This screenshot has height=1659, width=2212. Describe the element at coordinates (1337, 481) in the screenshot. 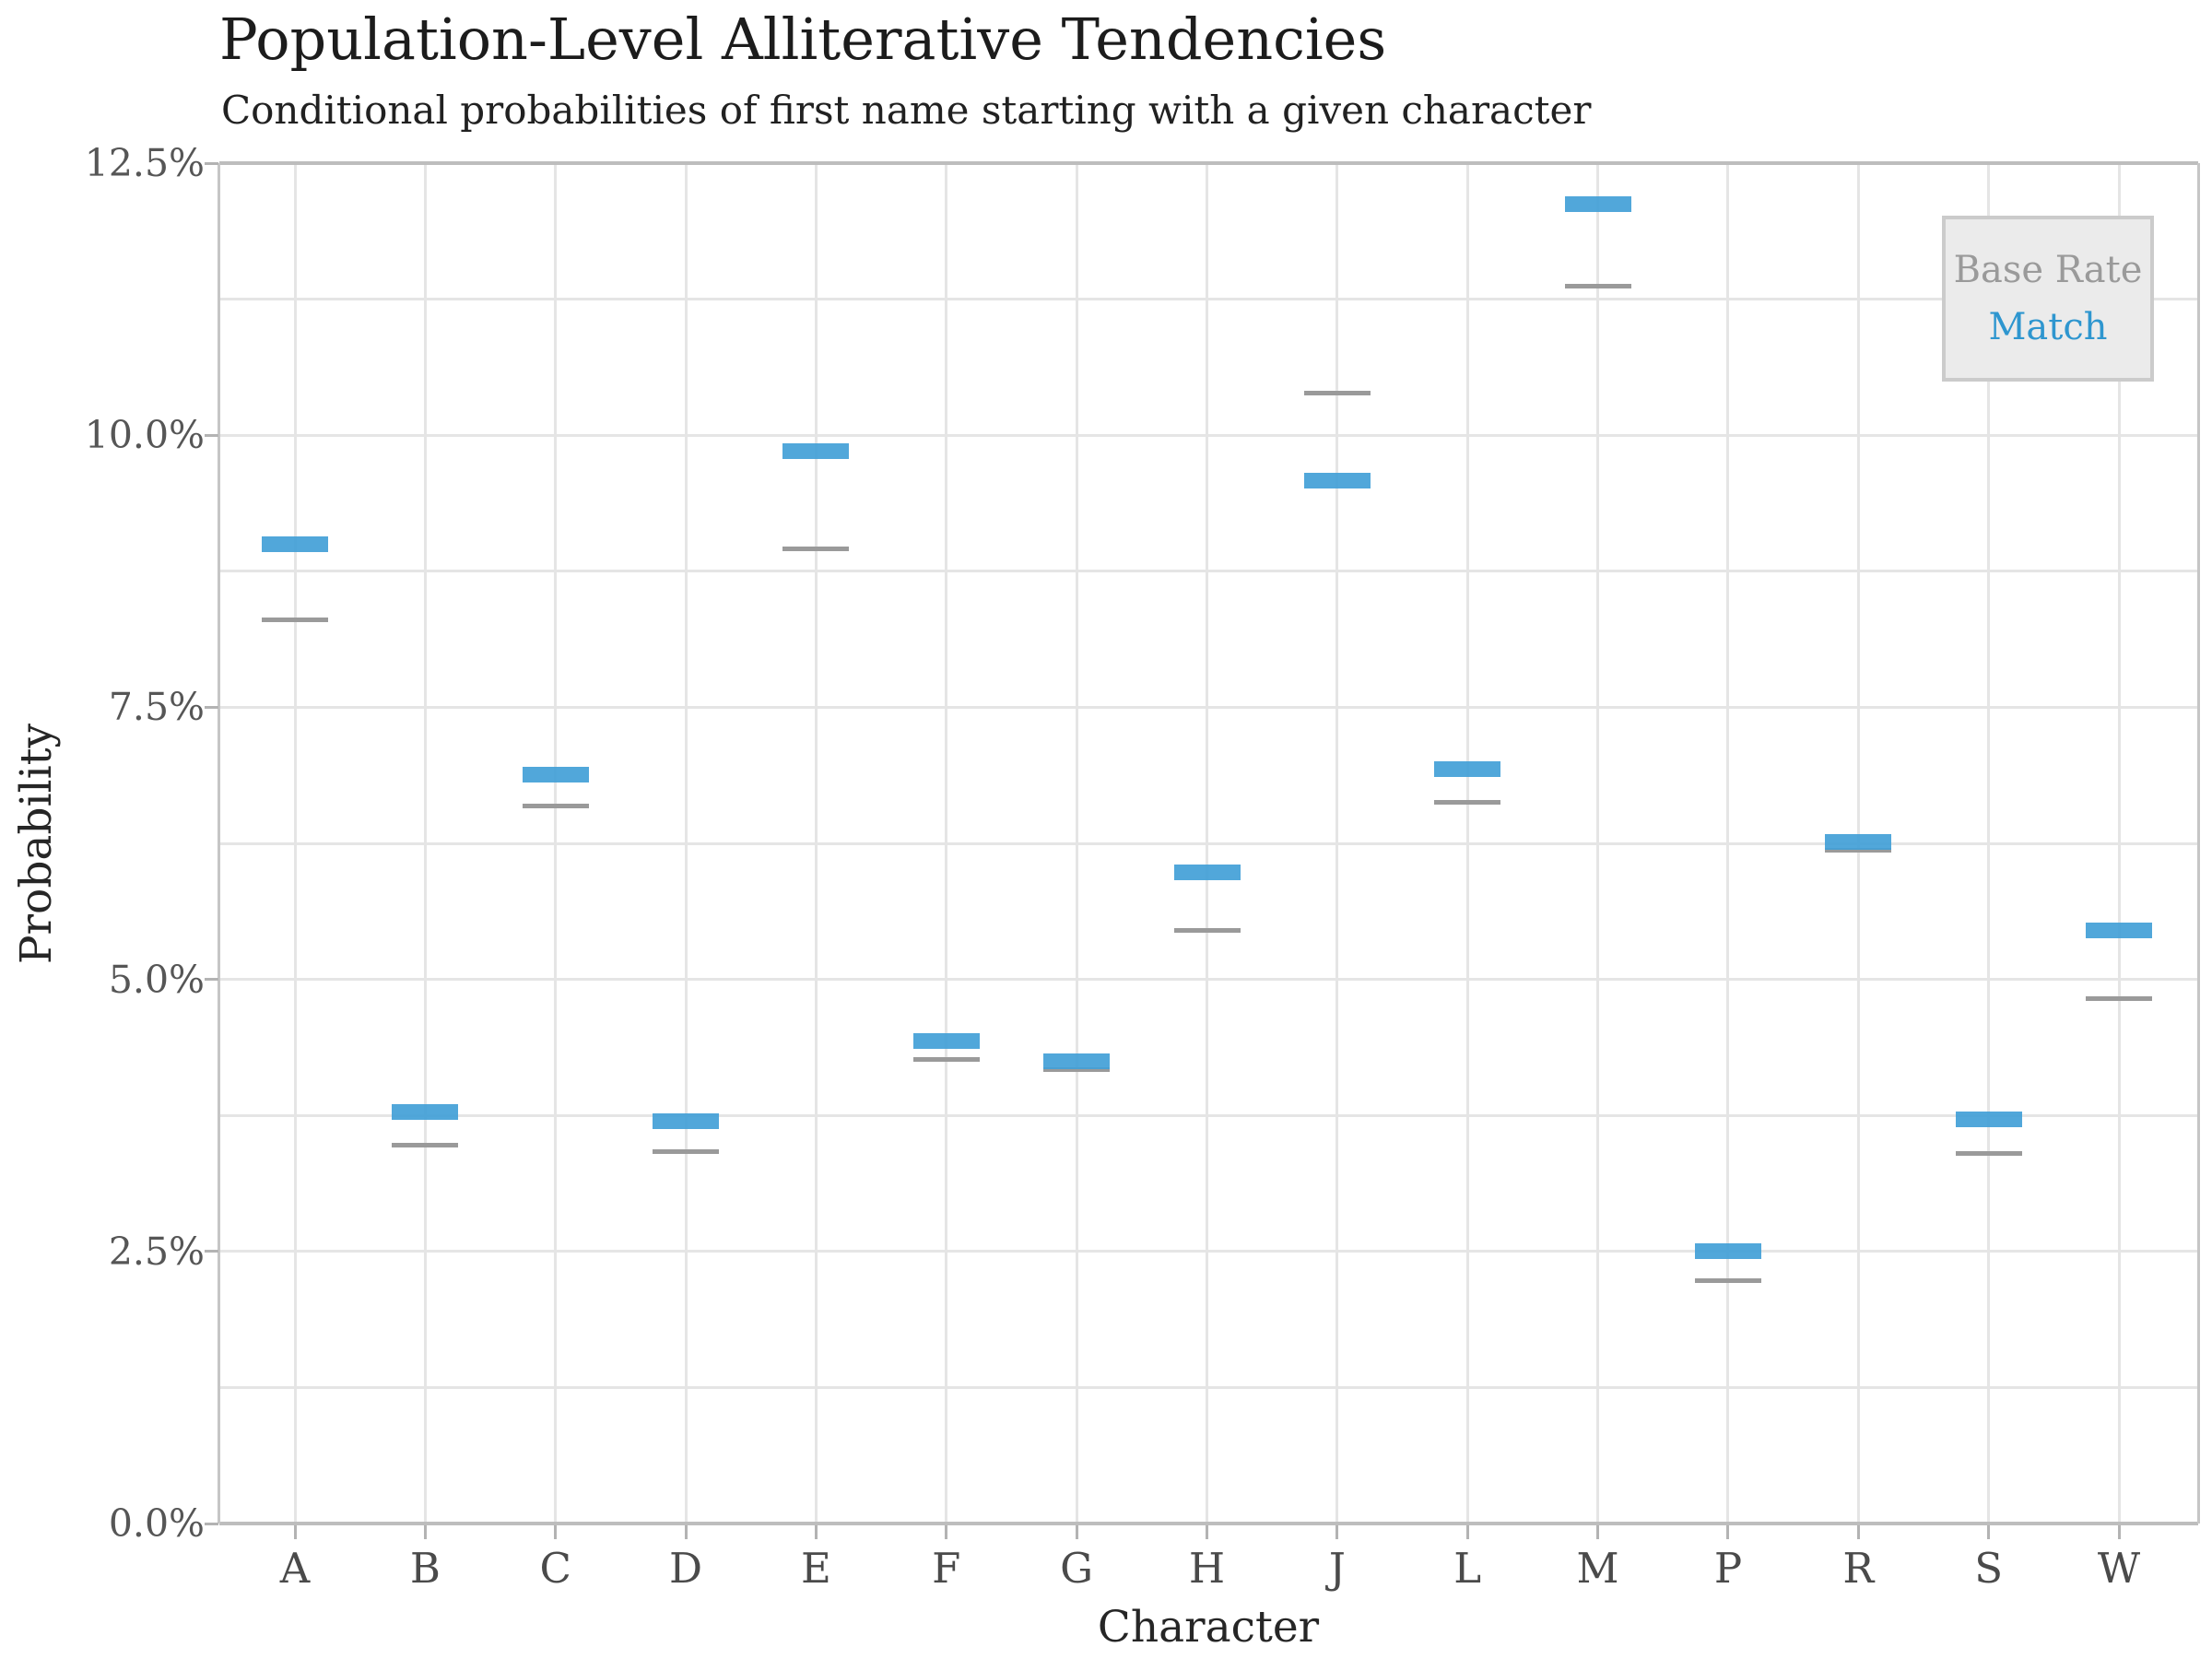

I see `match-bar-j` at that location.